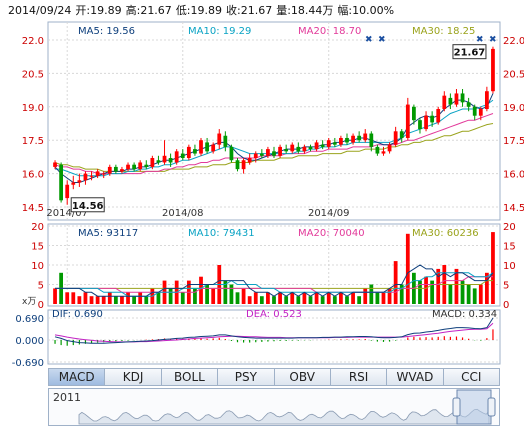 The width and height of the screenshot is (524, 431). What do you see at coordinates (331, 233) in the screenshot?
I see `vol-ma20-legend: MA20: 70040` at bounding box center [331, 233].